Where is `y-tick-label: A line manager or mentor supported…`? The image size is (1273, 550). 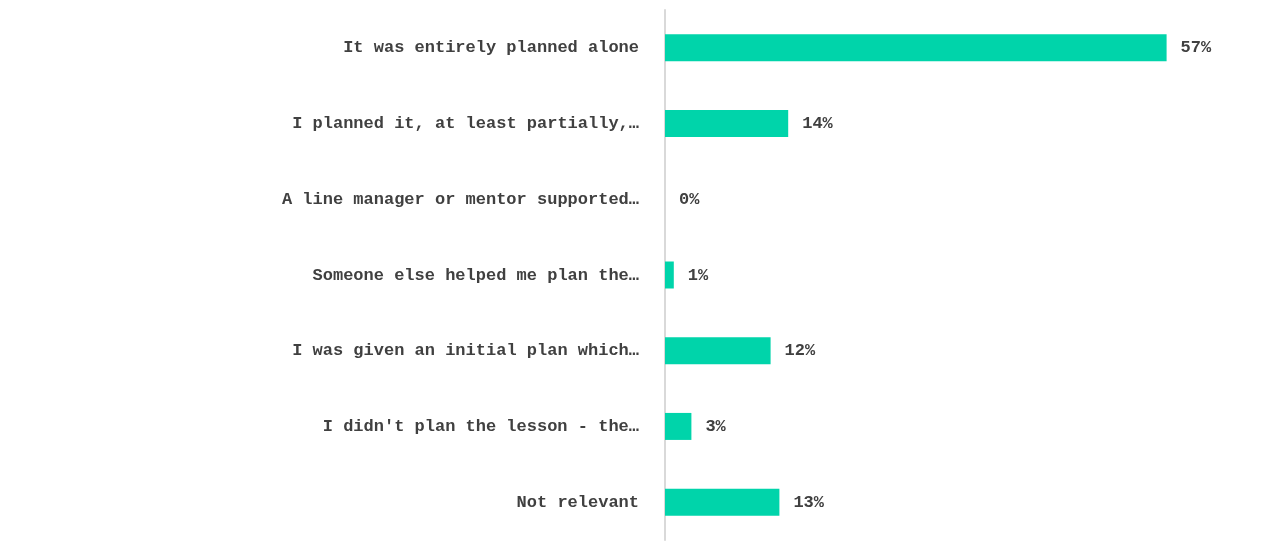
y-tick-label: A line manager or mentor supported… is located at coordinates (460, 199).